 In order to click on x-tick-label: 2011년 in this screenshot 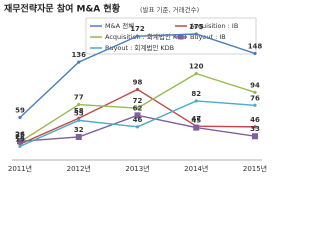, I will do `click(20, 168)`.